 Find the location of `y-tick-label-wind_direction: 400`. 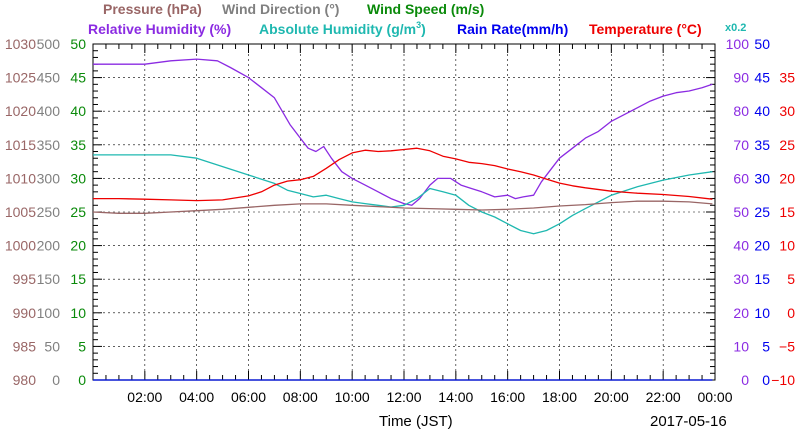

y-tick-label-wind_direction: 400 is located at coordinates (49, 111).